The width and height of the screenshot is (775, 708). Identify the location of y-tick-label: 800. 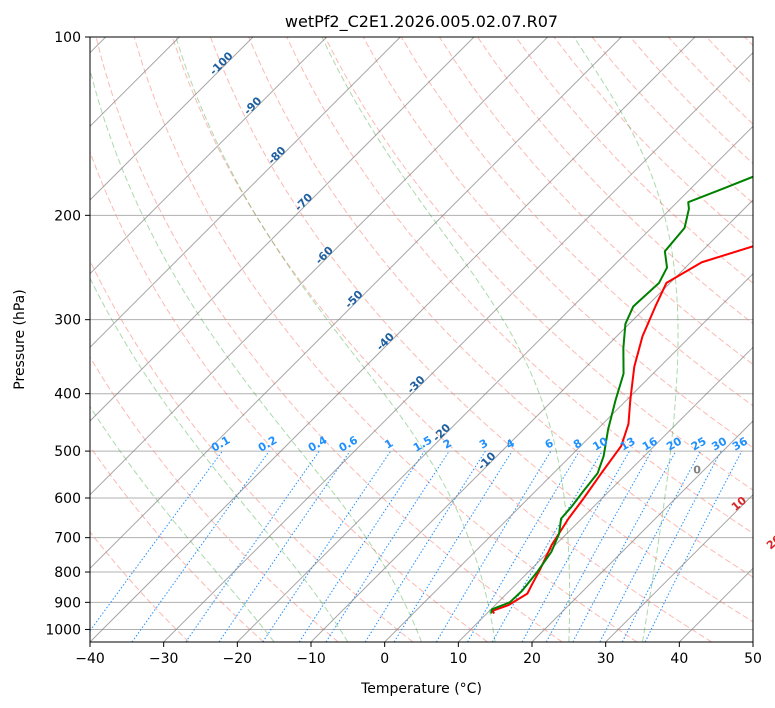
(67, 573).